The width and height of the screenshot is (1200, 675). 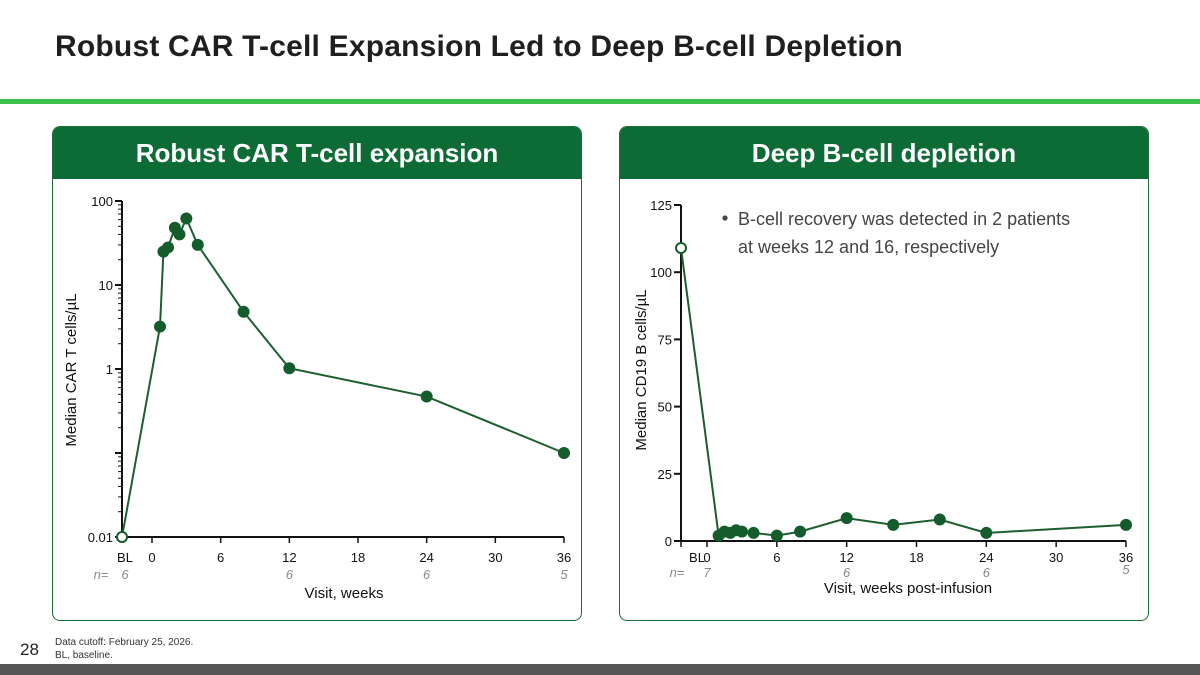 I want to click on n-value: 7, so click(x=707, y=572).